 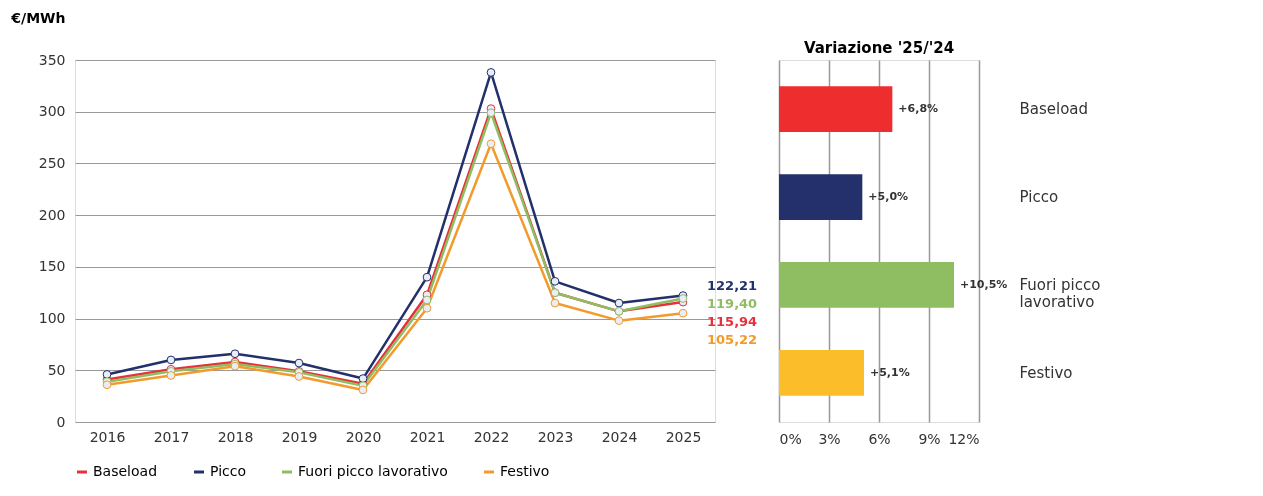 What do you see at coordinates (1060, 293) in the screenshot?
I see `y-tick-label: Fuori picco lavorativo` at bounding box center [1060, 293].